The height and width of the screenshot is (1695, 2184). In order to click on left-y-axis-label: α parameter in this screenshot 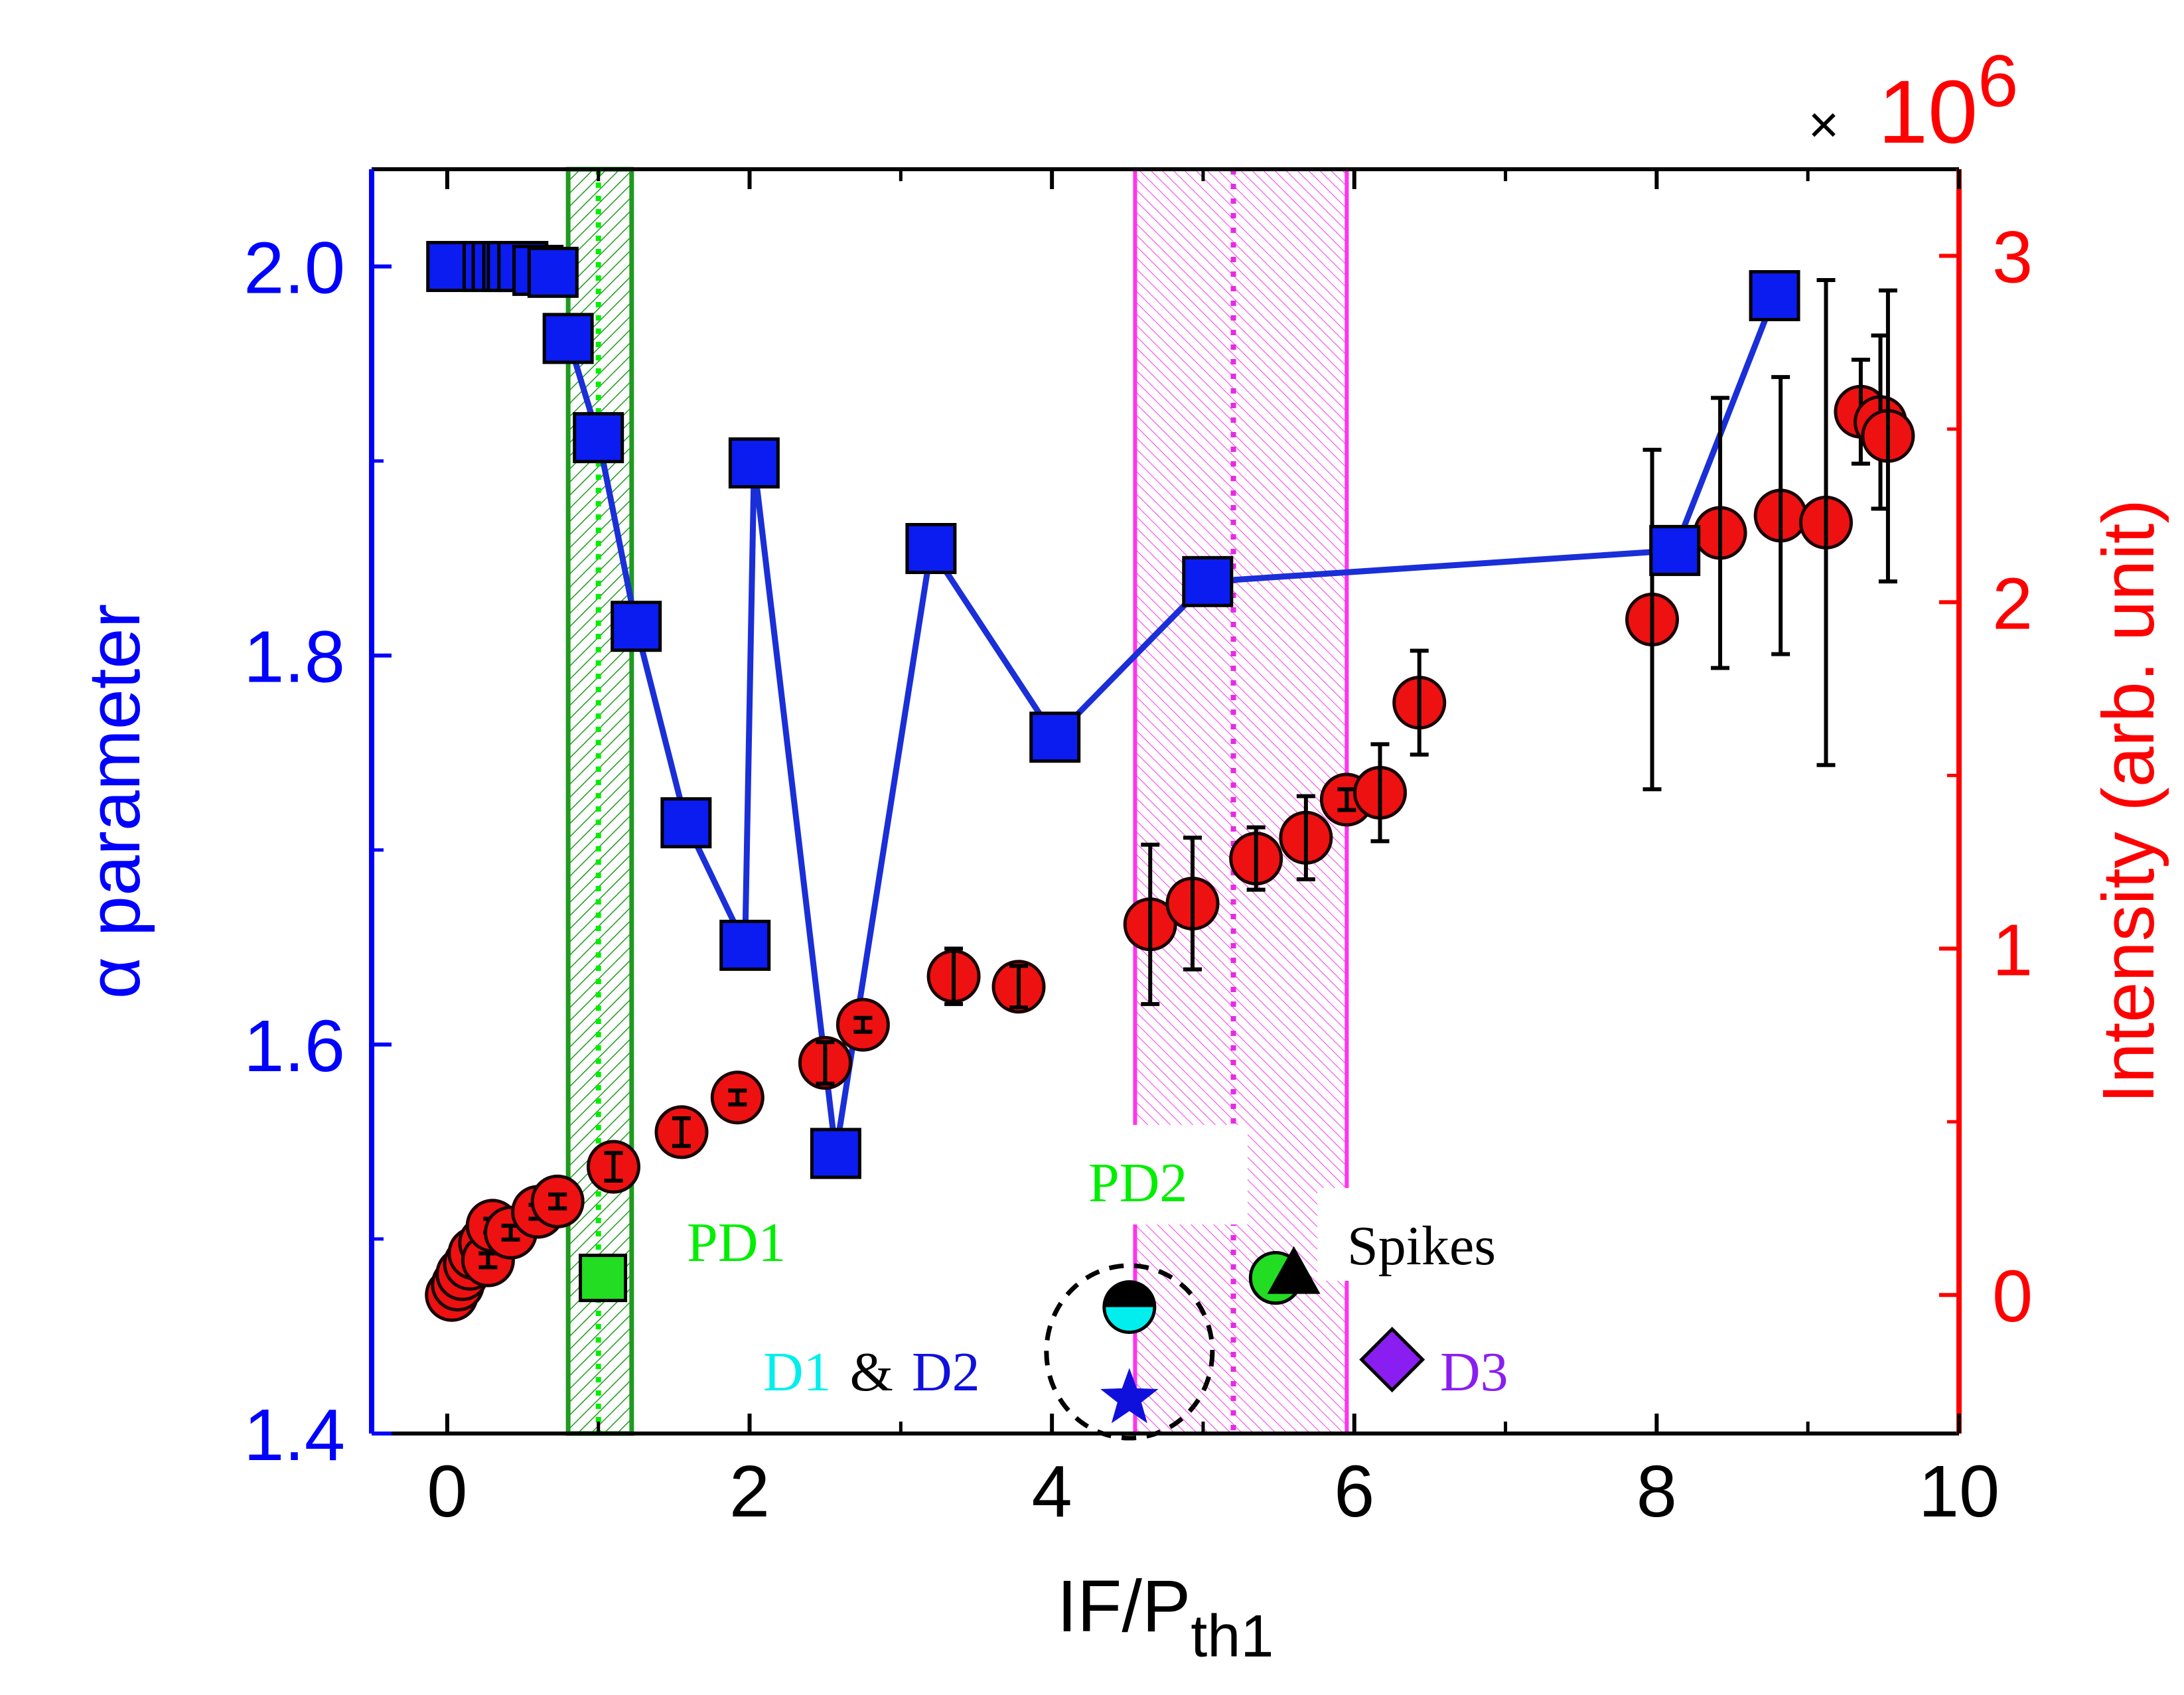, I will do `click(114, 802)`.